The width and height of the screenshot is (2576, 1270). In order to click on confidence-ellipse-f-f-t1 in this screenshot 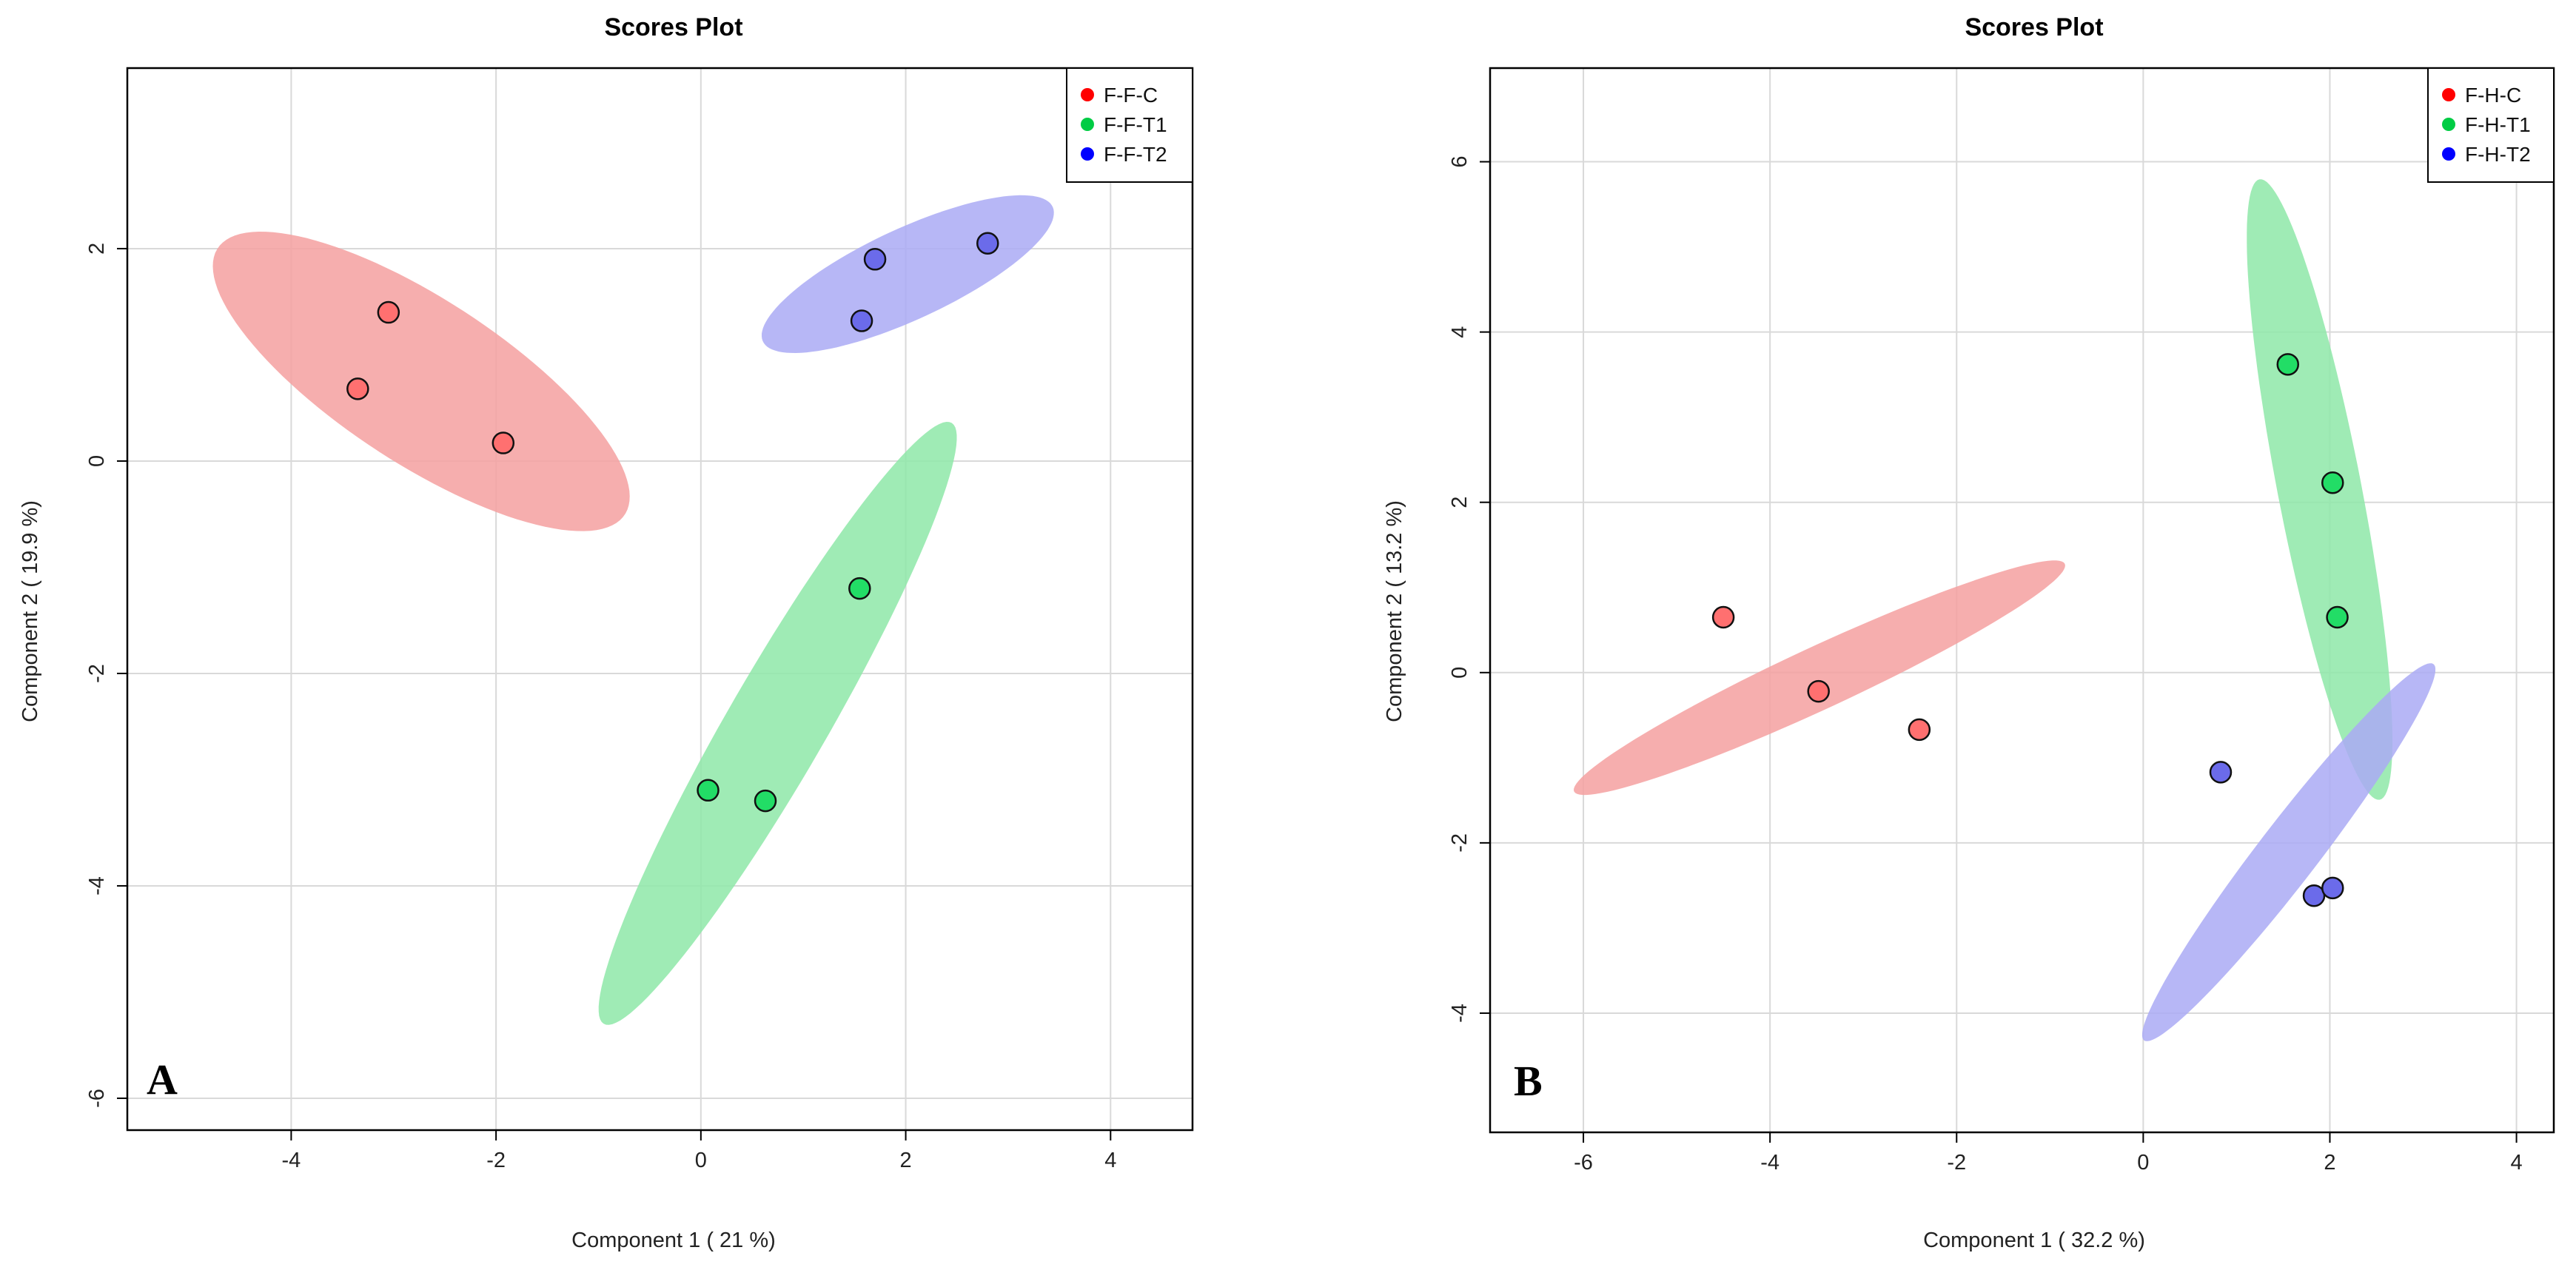, I will do `click(777, 723)`.